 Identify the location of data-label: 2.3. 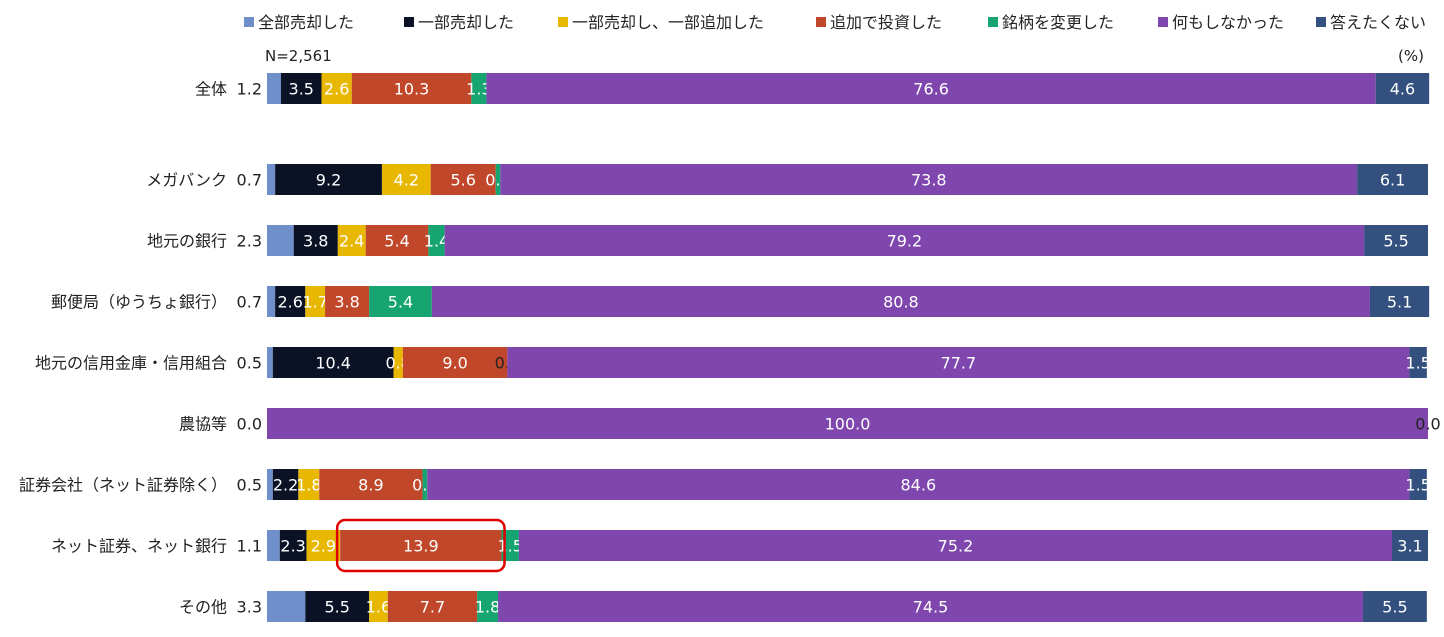
(292, 546).